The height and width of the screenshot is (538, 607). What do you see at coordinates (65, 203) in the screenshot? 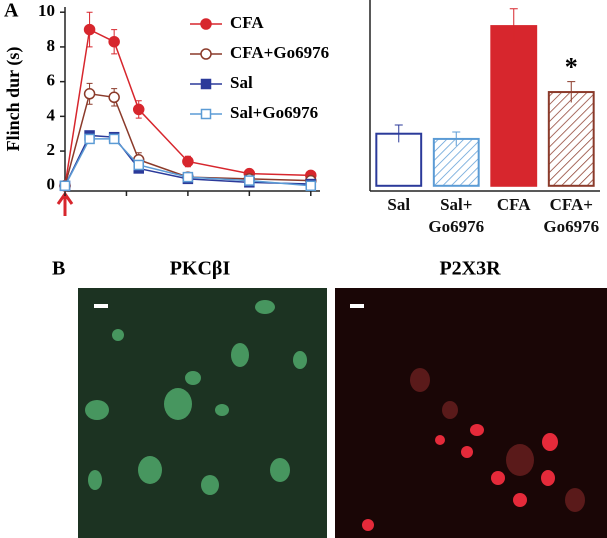
I see `arrow` at bounding box center [65, 203].